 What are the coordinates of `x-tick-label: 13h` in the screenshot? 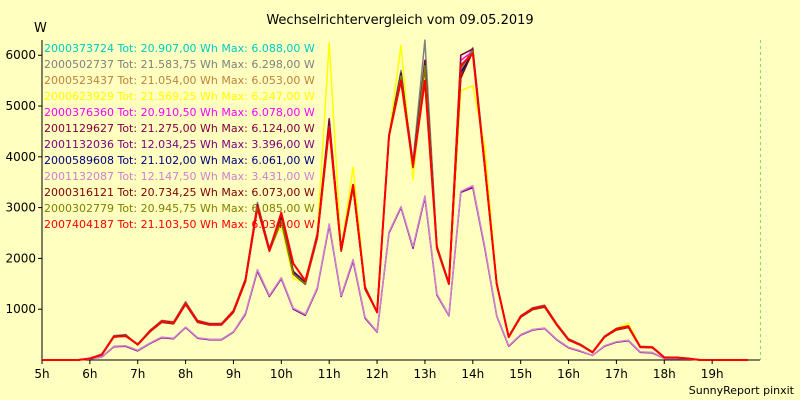 It's located at (424, 374).